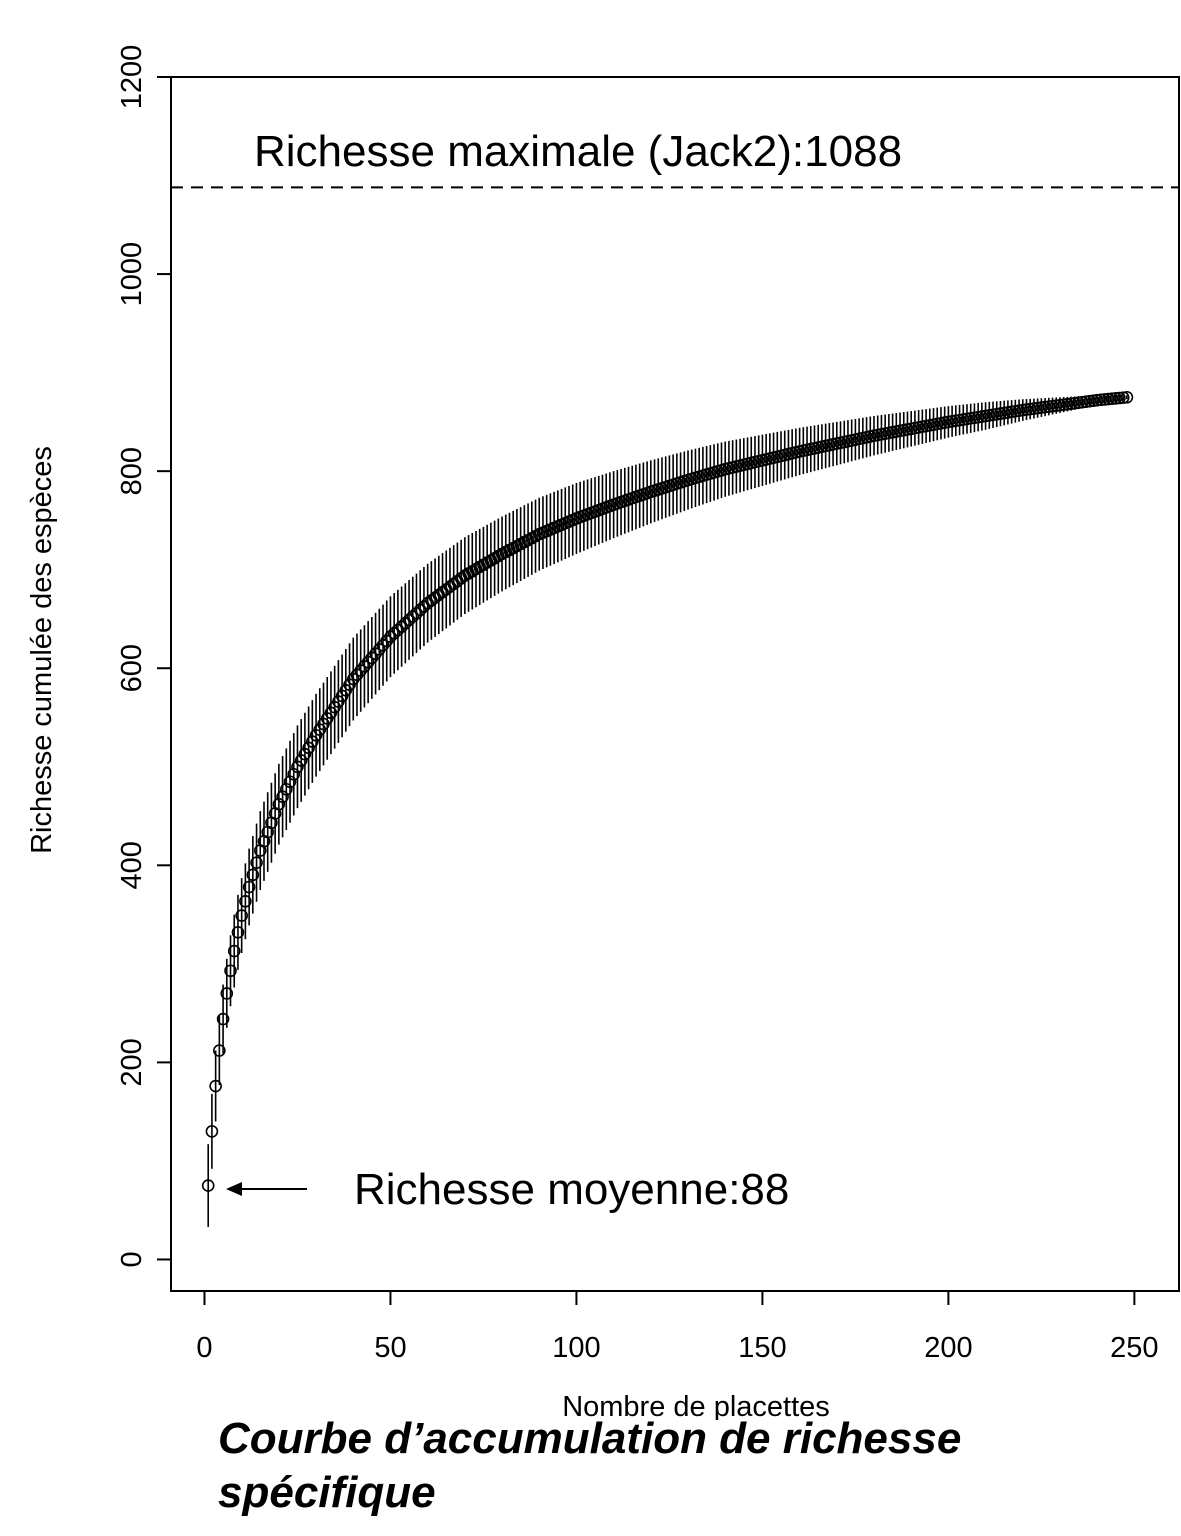 The height and width of the screenshot is (1536, 1181). Describe the element at coordinates (576, 1348) in the screenshot. I see `x-tick-label: 100` at that location.